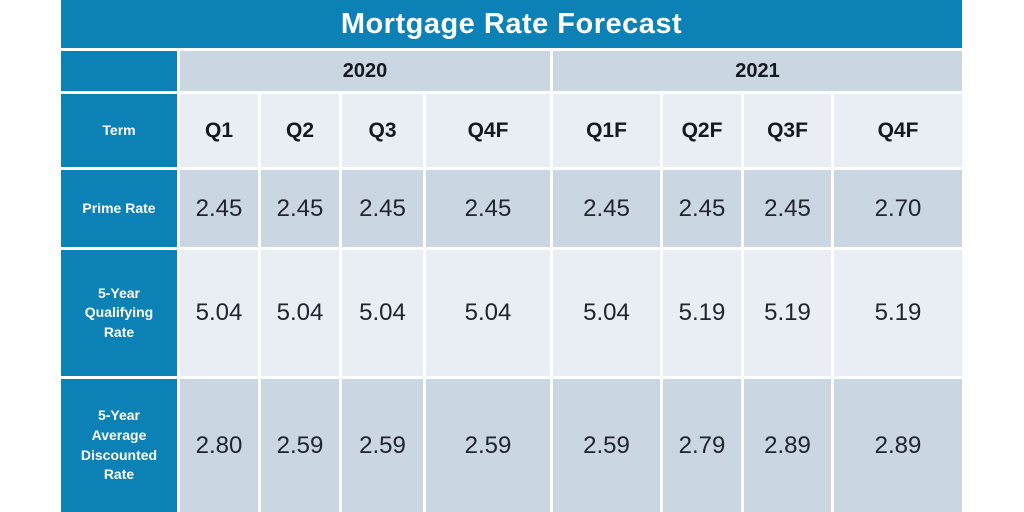 The image size is (1024, 512). What do you see at coordinates (365, 71) in the screenshot?
I see `year-header-2020: 2020` at bounding box center [365, 71].